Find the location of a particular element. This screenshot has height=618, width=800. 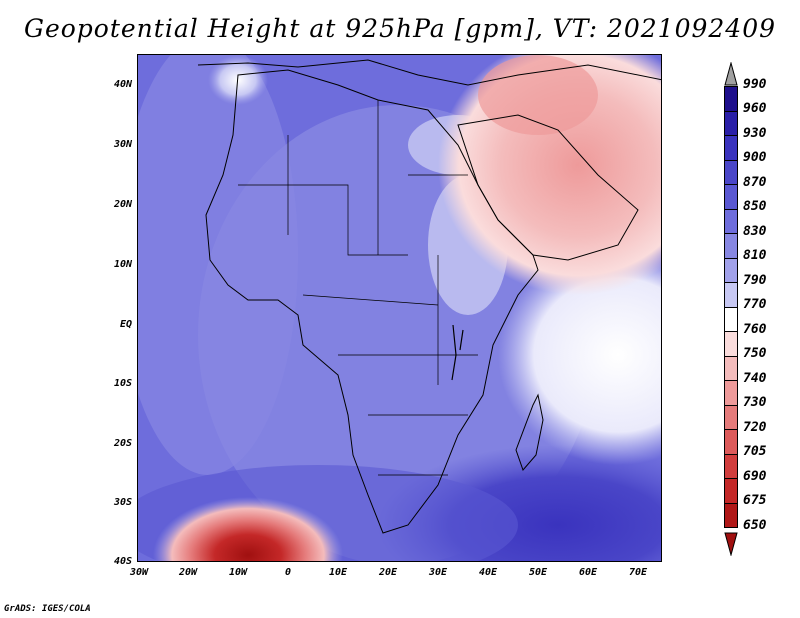

legend-label: 730 is located at coordinates (755, 402).